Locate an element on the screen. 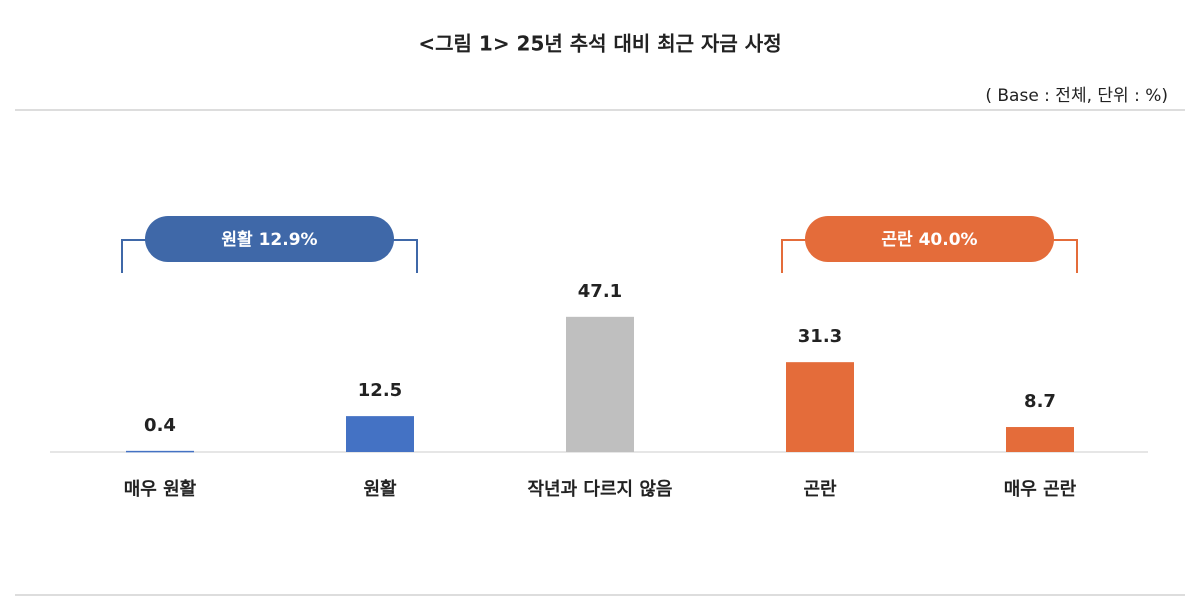  x-tick-label: 곤란 is located at coordinates (820, 489).